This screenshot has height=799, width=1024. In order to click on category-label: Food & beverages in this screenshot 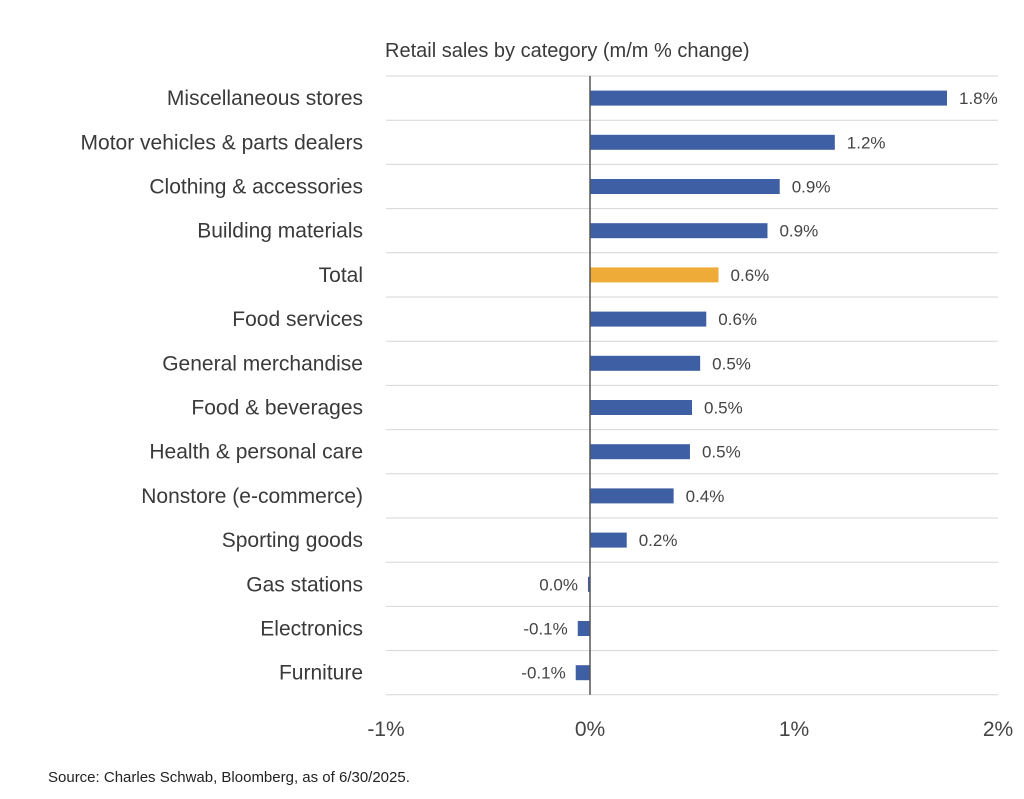, I will do `click(277, 408)`.